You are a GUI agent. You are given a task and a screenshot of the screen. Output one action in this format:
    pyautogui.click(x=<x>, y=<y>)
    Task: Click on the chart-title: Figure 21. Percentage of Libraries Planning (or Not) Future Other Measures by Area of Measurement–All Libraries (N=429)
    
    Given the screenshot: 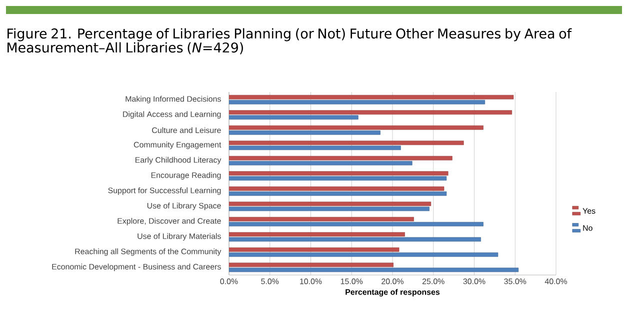 What is the action you would take?
    pyautogui.click(x=290, y=41)
    